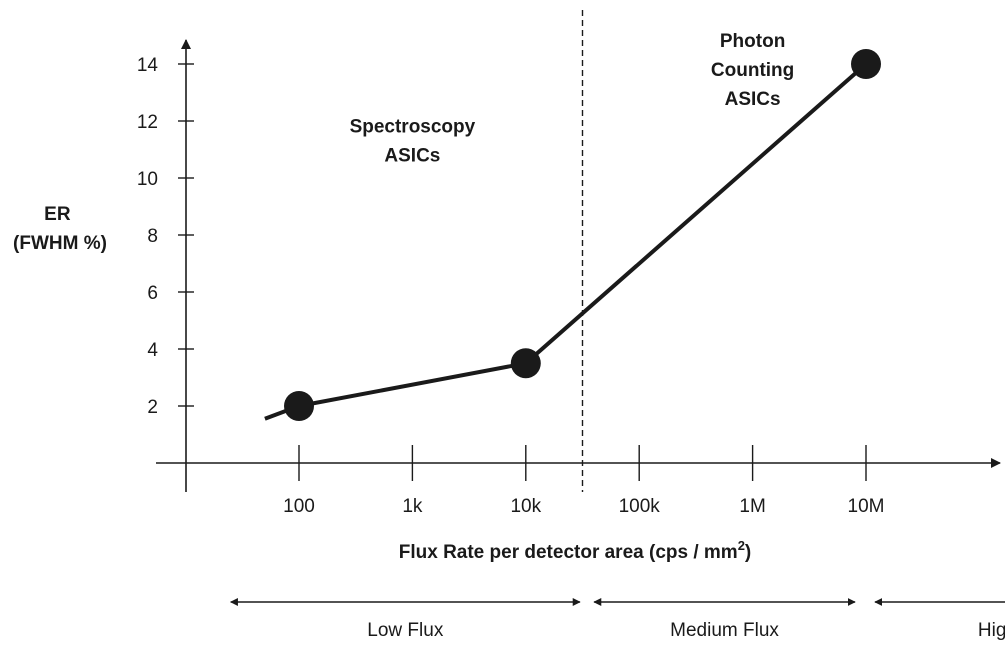  What do you see at coordinates (572, 98) in the screenshot?
I see `chart-annotations: Spectroscopy ASICs Photon Counting ASICs` at bounding box center [572, 98].